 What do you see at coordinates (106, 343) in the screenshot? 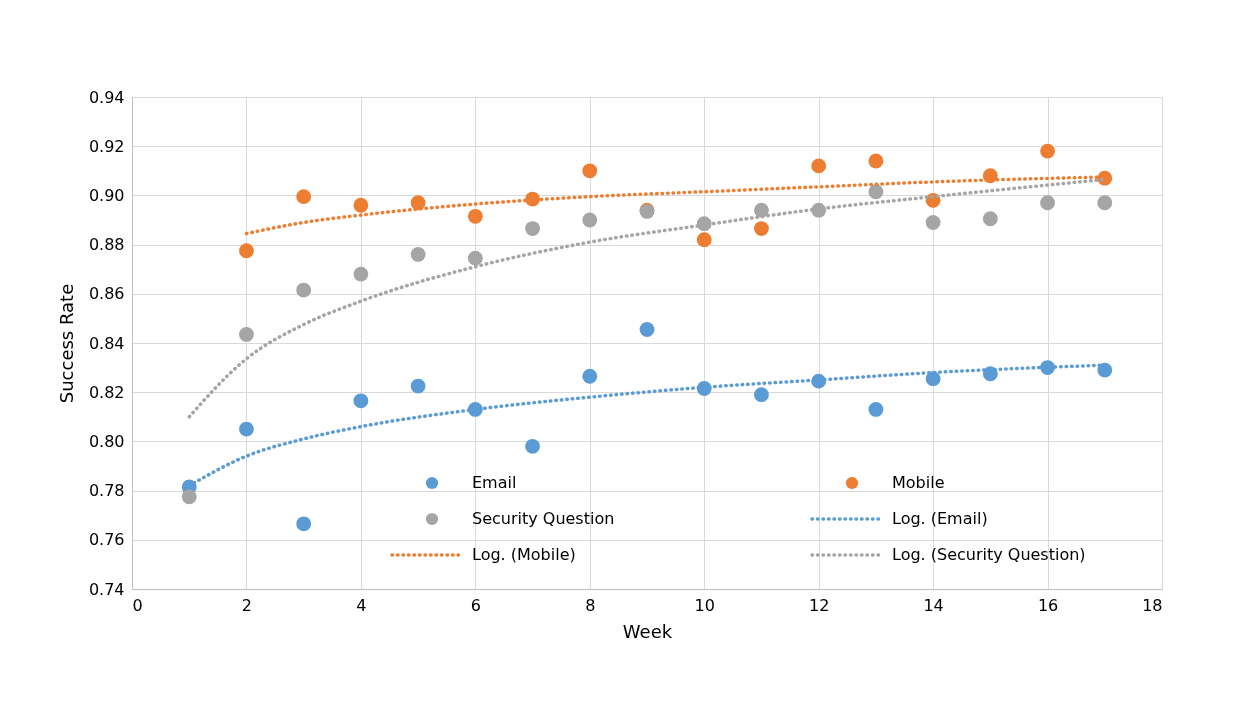
I see `y-tick-label: 0.84` at bounding box center [106, 343].